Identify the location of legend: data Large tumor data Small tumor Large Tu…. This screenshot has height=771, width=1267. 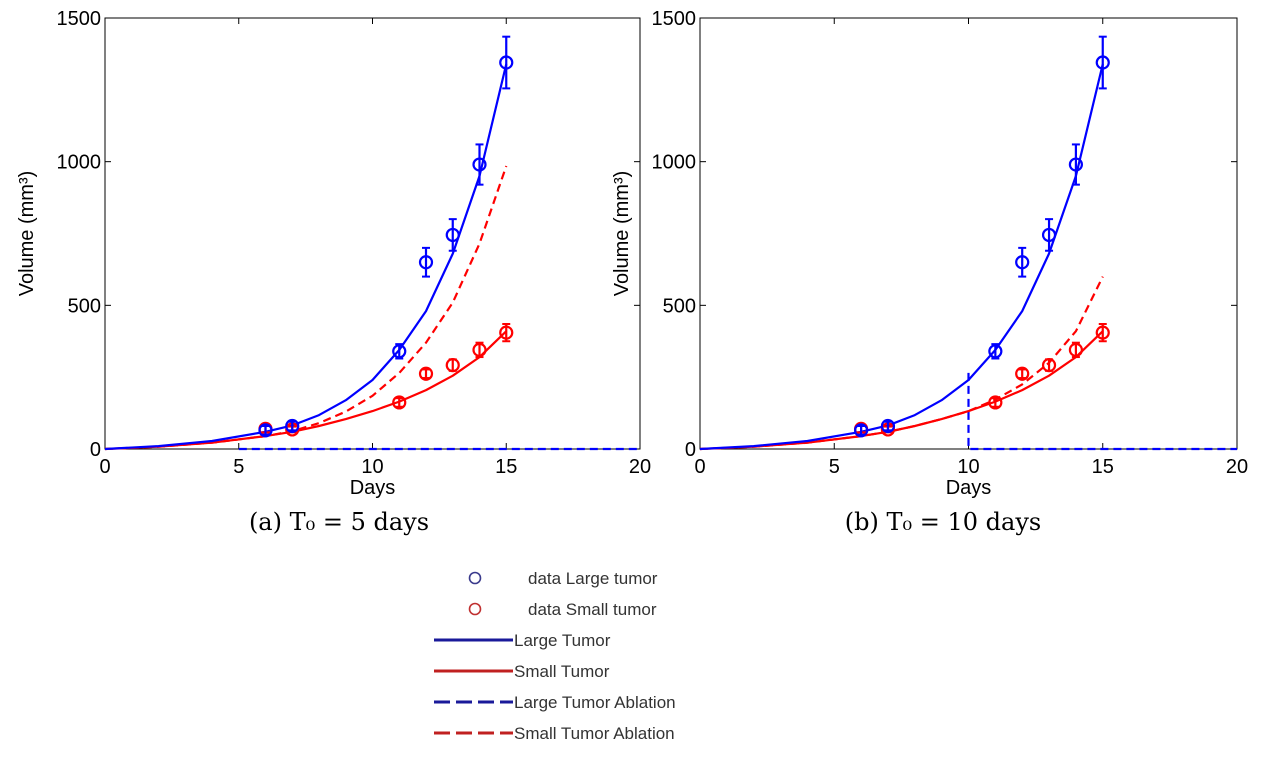
(555, 656).